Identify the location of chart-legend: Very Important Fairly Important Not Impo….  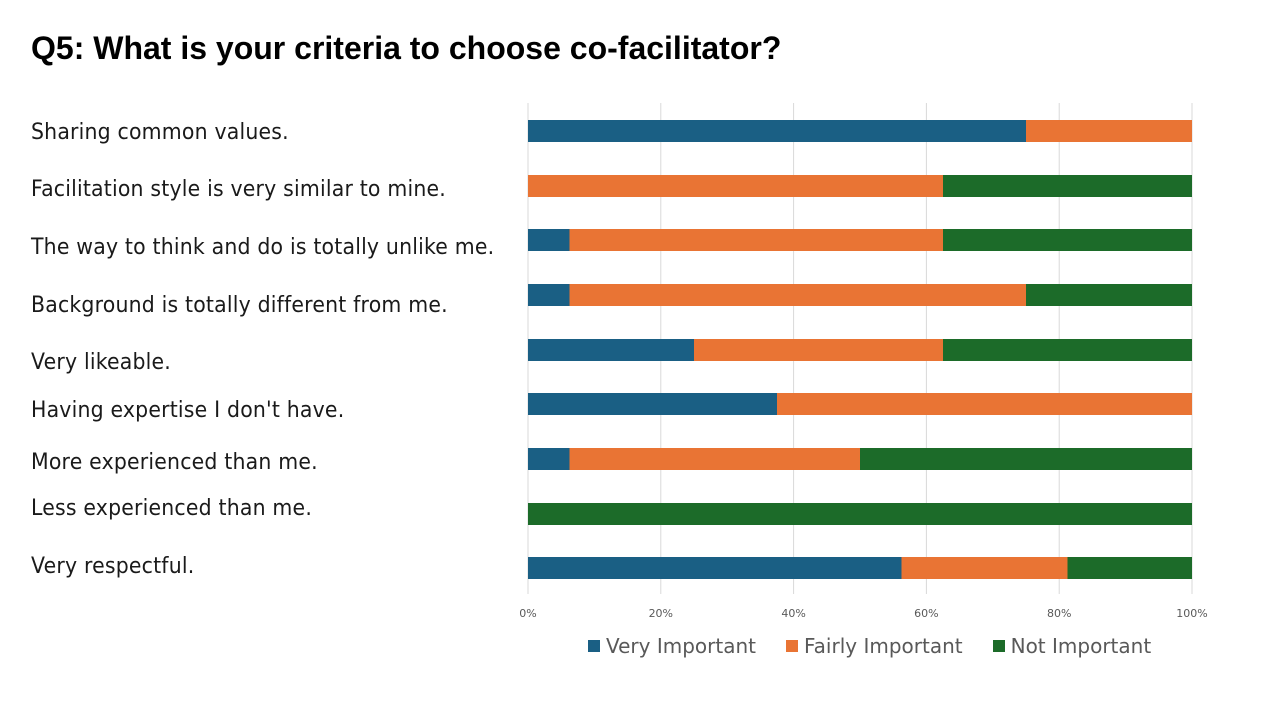
(884, 646).